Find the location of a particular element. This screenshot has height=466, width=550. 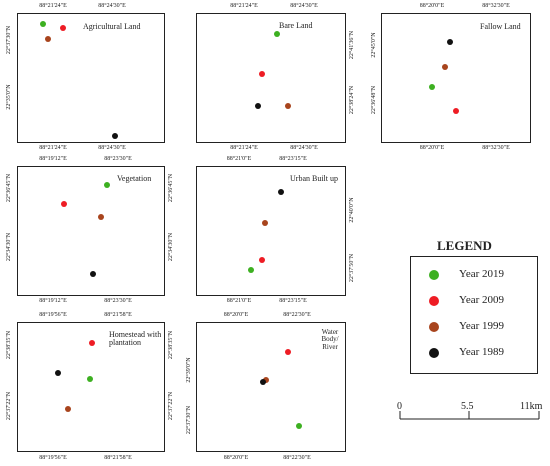

tick-right: 22°37'22"N is located at coordinates (171, 406).